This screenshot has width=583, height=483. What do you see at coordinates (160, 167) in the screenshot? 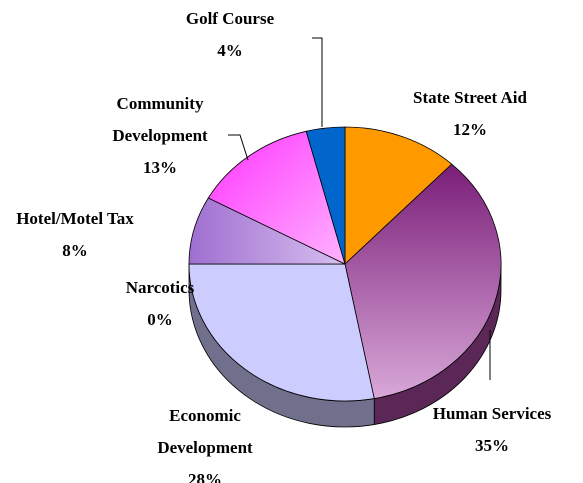
I see `value-label: 13%` at bounding box center [160, 167].